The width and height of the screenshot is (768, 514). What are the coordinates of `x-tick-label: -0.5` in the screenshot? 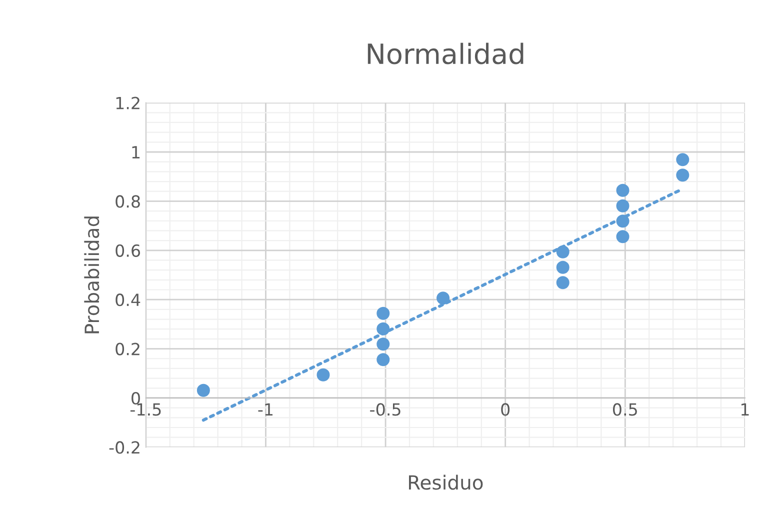 It's located at (385, 409).